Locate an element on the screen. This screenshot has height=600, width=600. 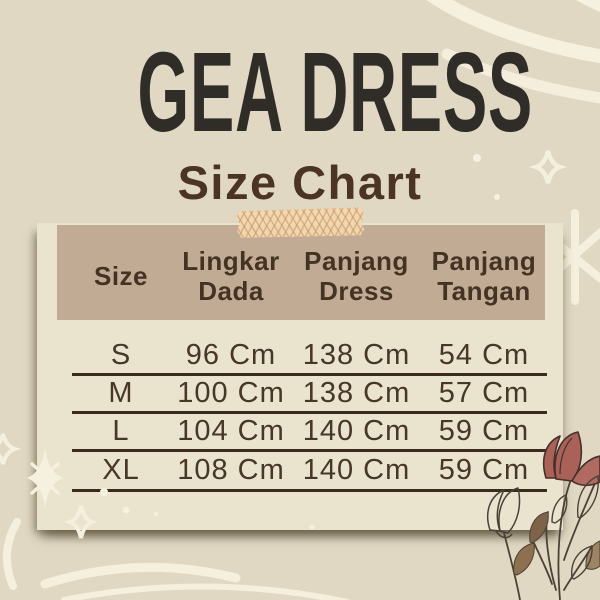
size-cell: L is located at coordinates (121, 431).